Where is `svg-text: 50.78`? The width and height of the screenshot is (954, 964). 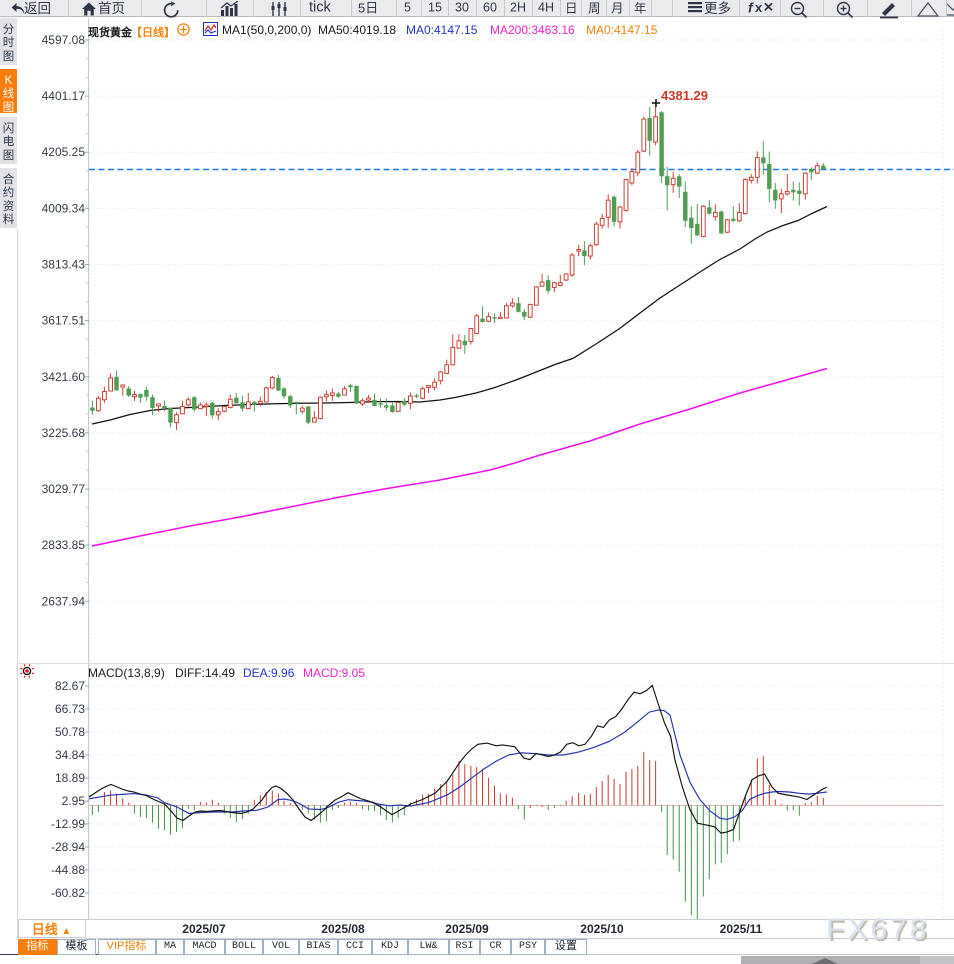 svg-text: 50.78 is located at coordinates (70, 732).